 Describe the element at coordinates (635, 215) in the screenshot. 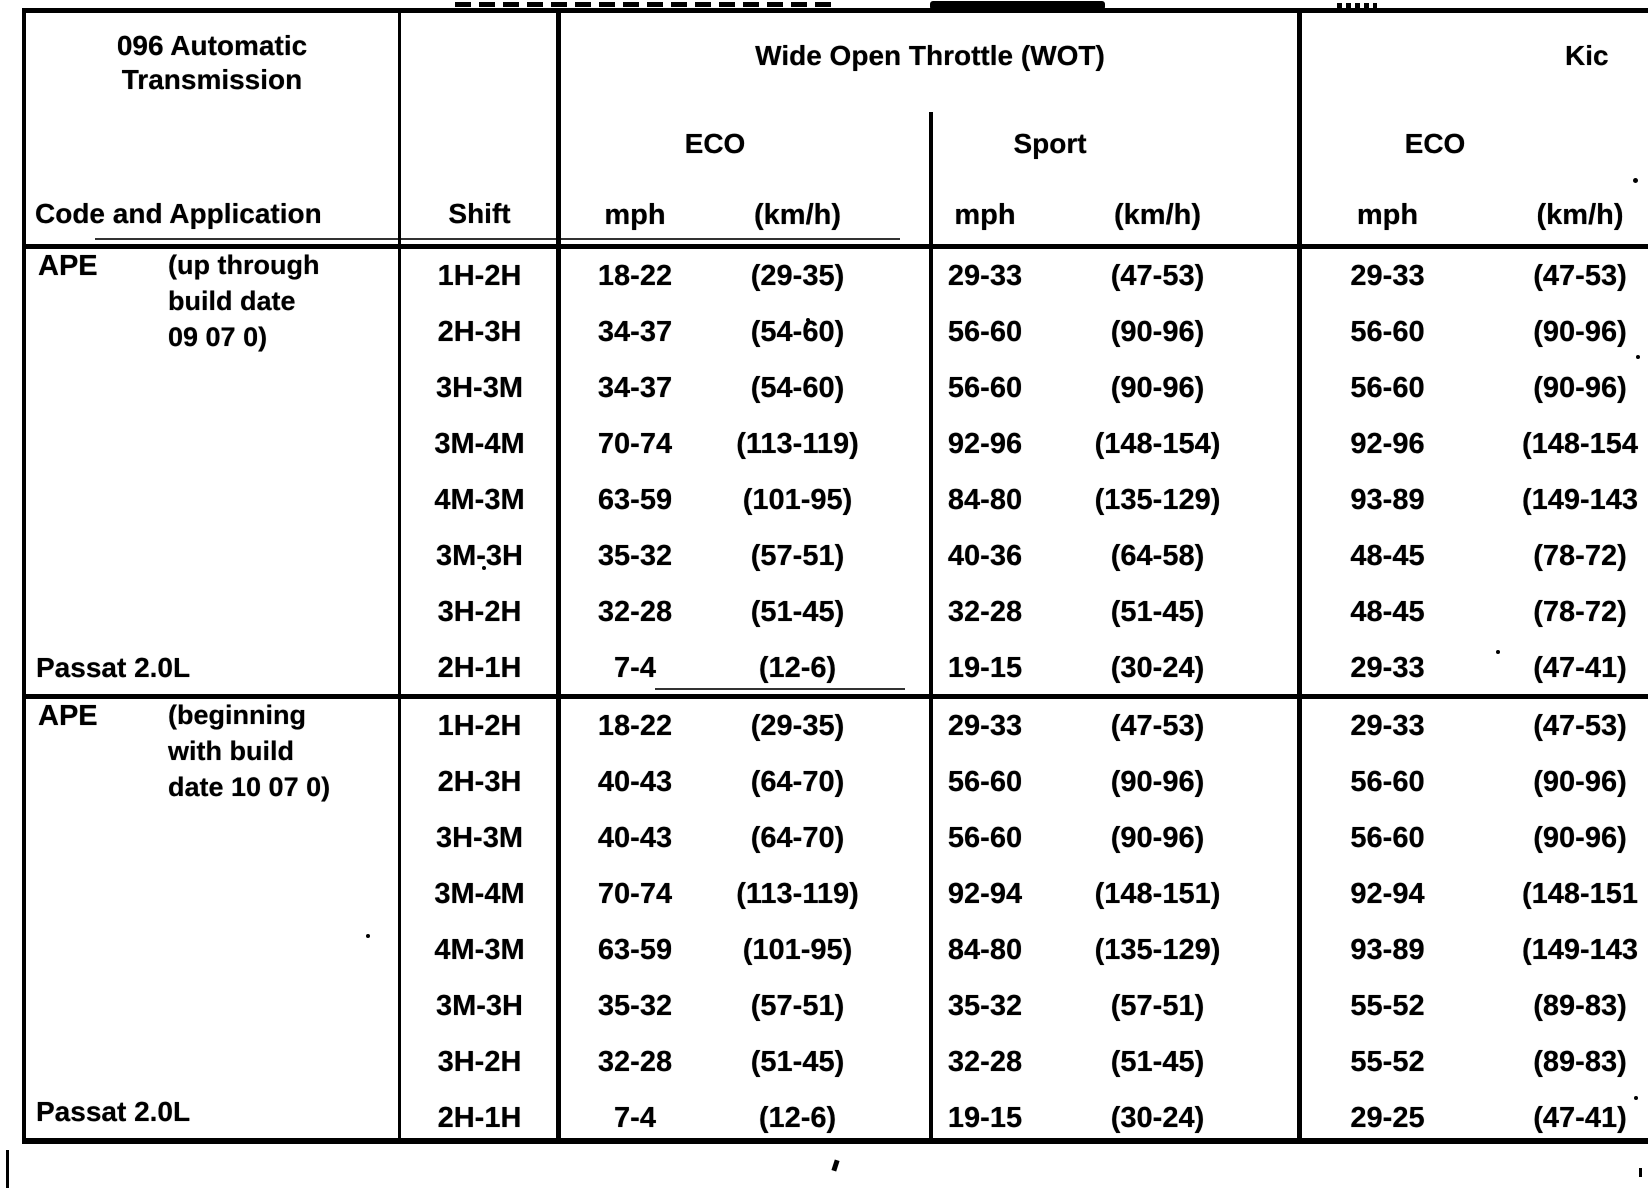

I see `wot-eco-mph-header: mph` at that location.